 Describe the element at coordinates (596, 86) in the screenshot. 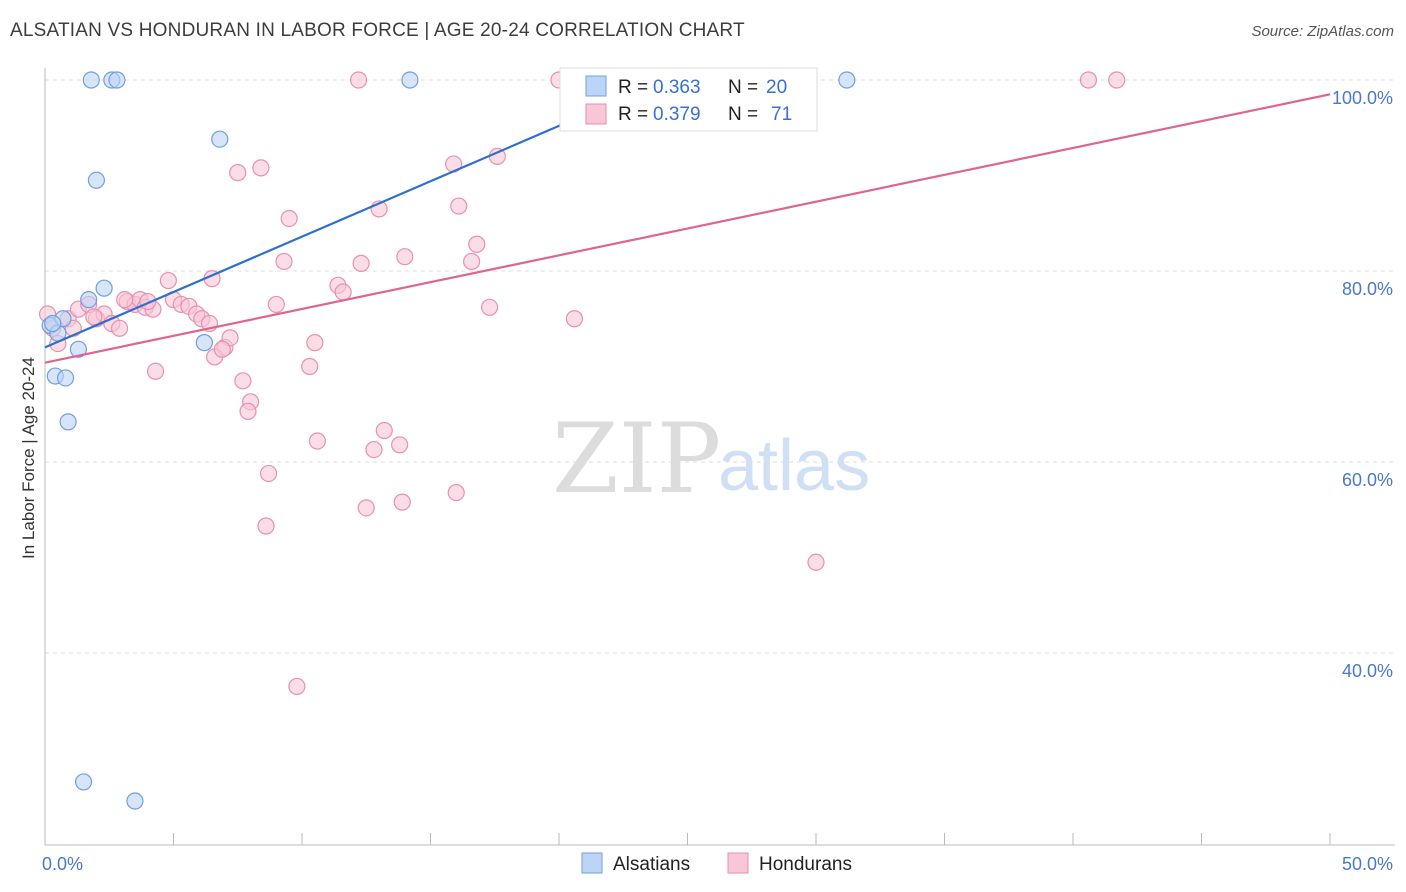

I see `legend-alsatian-swatch` at that location.